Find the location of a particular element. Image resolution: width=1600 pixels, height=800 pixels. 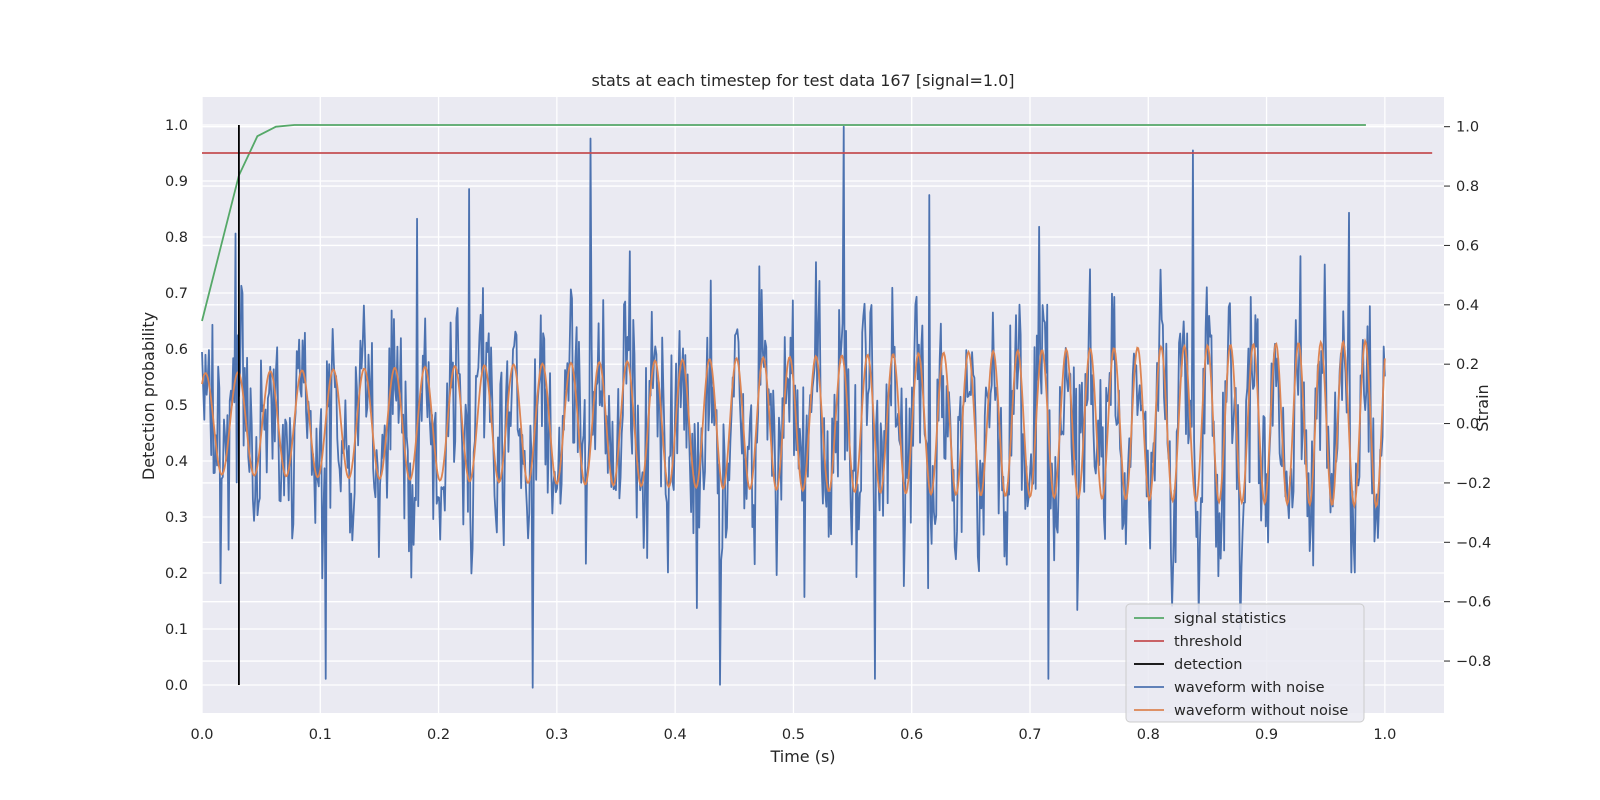

x-tick-label: 0.9 is located at coordinates (1266, 735).